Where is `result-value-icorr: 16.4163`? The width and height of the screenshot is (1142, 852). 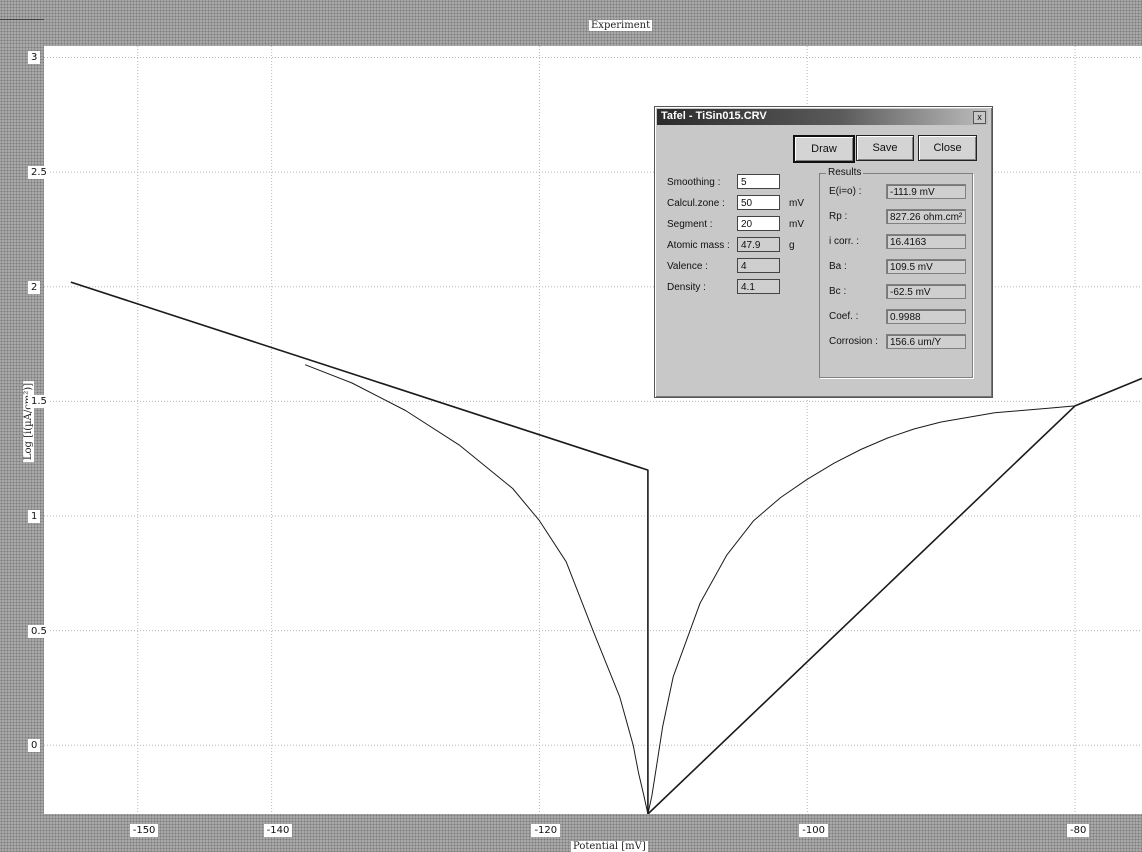 result-value-icorr: 16.4163 is located at coordinates (926, 241).